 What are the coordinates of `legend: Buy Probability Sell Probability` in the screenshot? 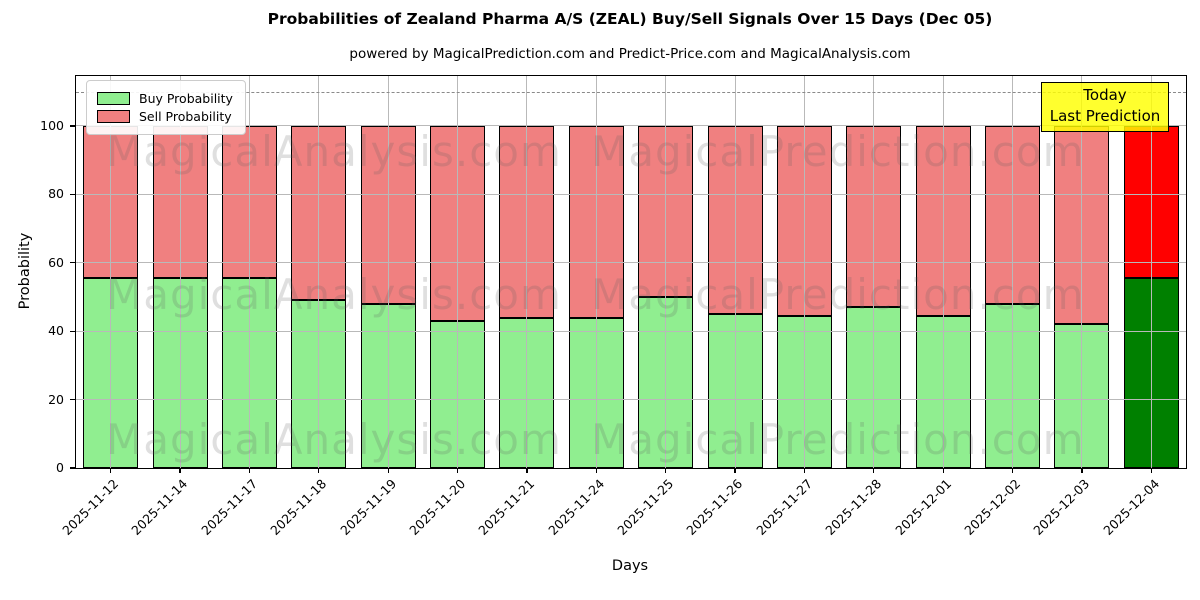 It's located at (166, 107).